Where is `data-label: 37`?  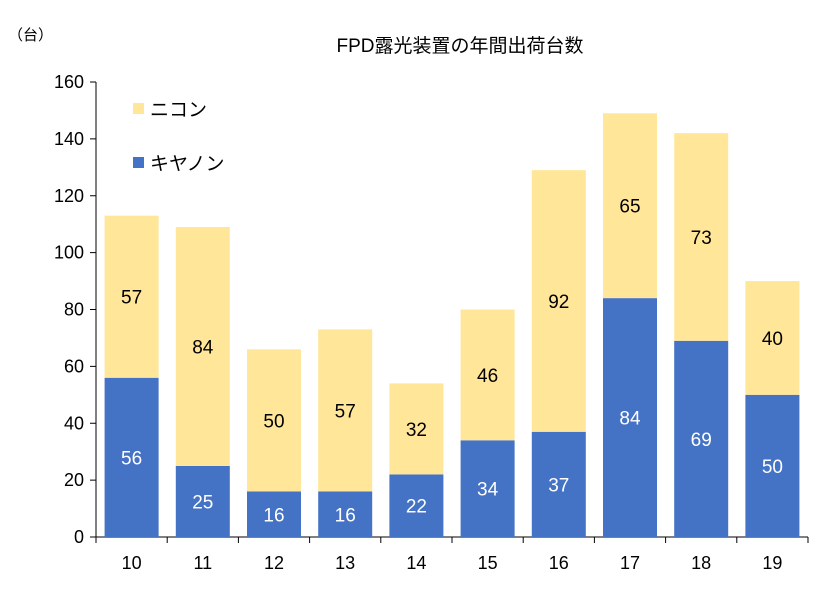
data-label: 37 is located at coordinates (558, 485).